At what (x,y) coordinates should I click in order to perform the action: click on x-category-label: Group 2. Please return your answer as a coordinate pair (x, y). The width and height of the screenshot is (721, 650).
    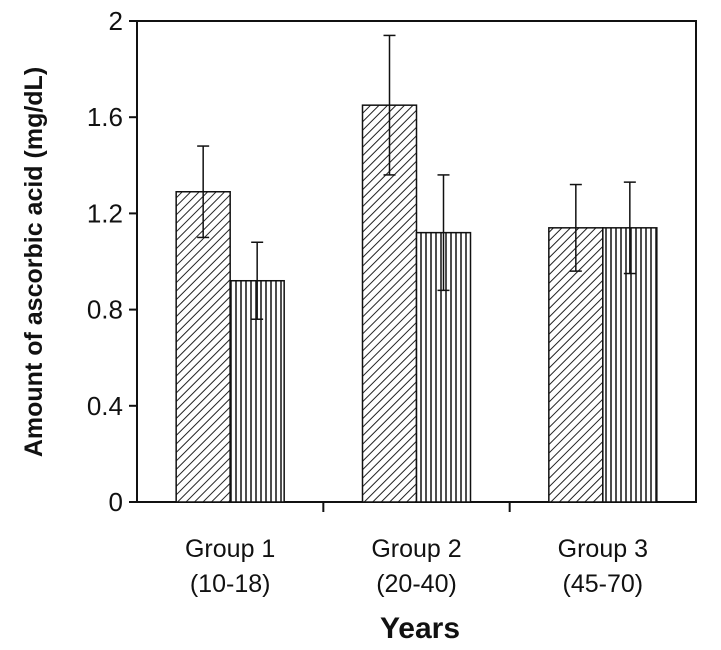
    Looking at the image, I should click on (416, 549).